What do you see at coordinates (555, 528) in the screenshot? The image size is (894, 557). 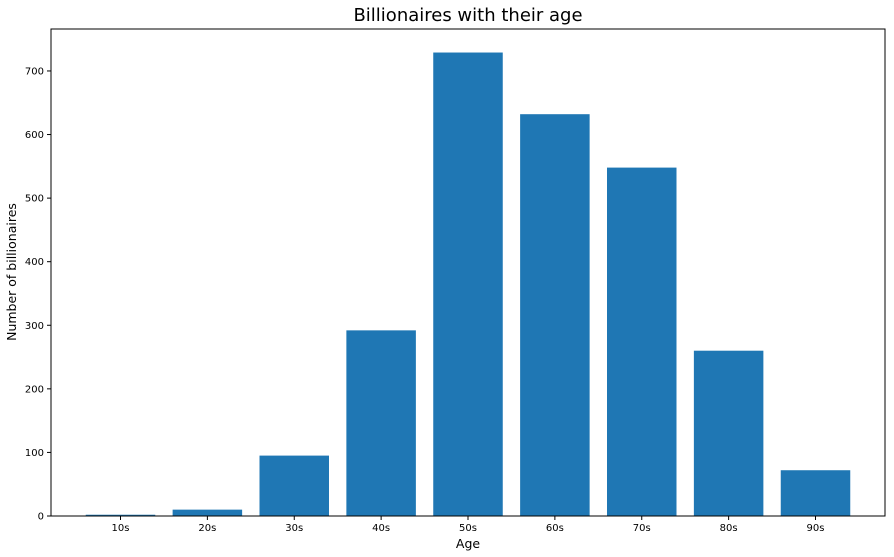 I see `x-tick-label: 60s` at bounding box center [555, 528].